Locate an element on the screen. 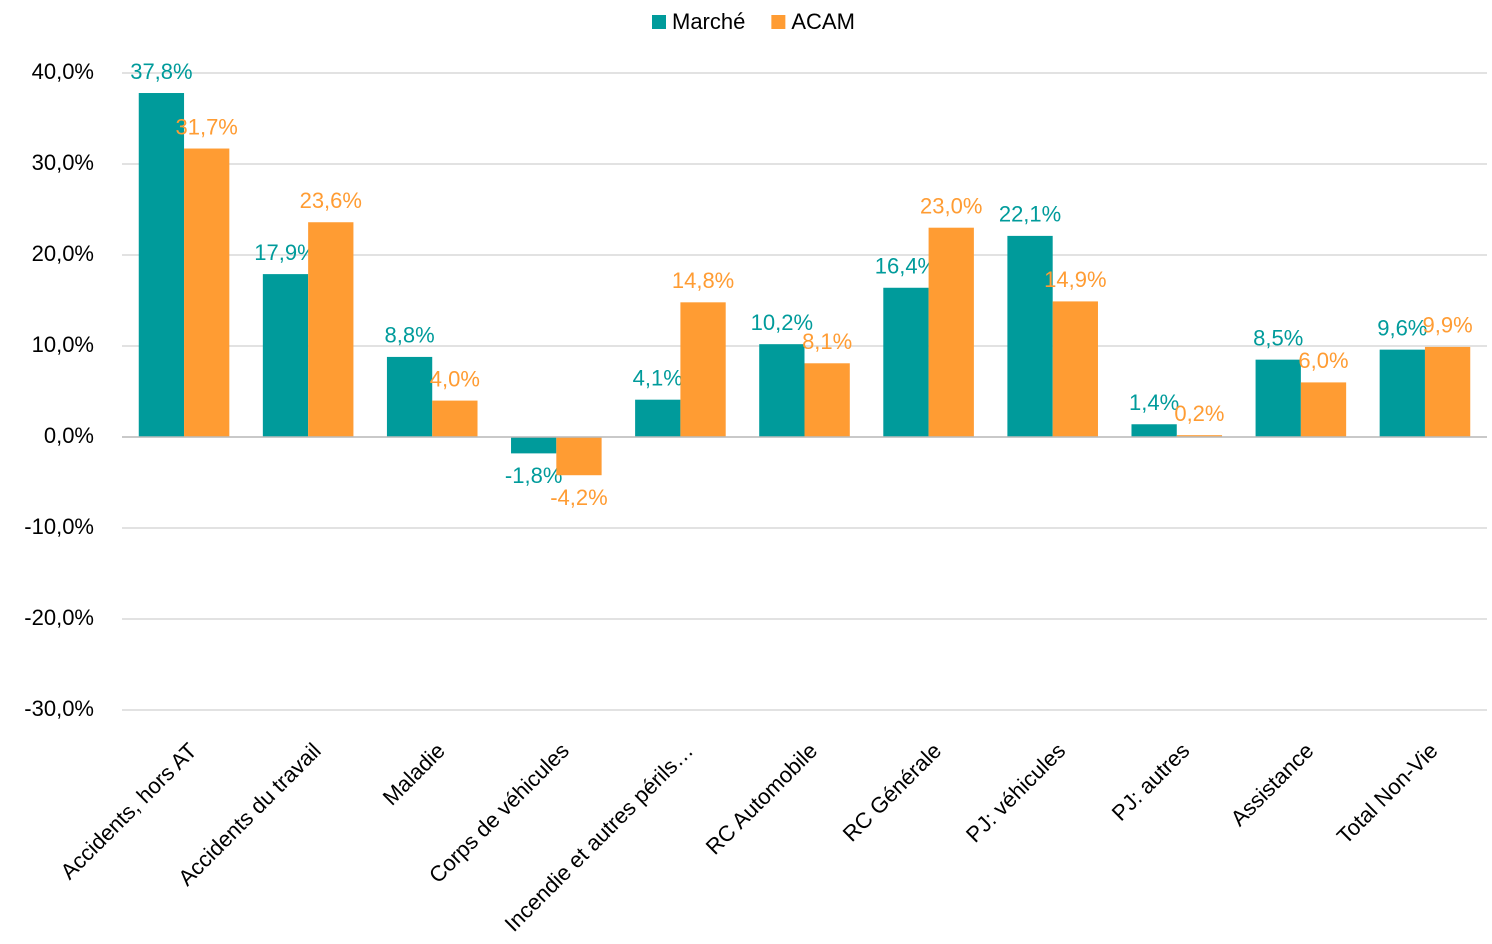 The image size is (1492, 944). y-tick-label: -30,0% is located at coordinates (59, 708).